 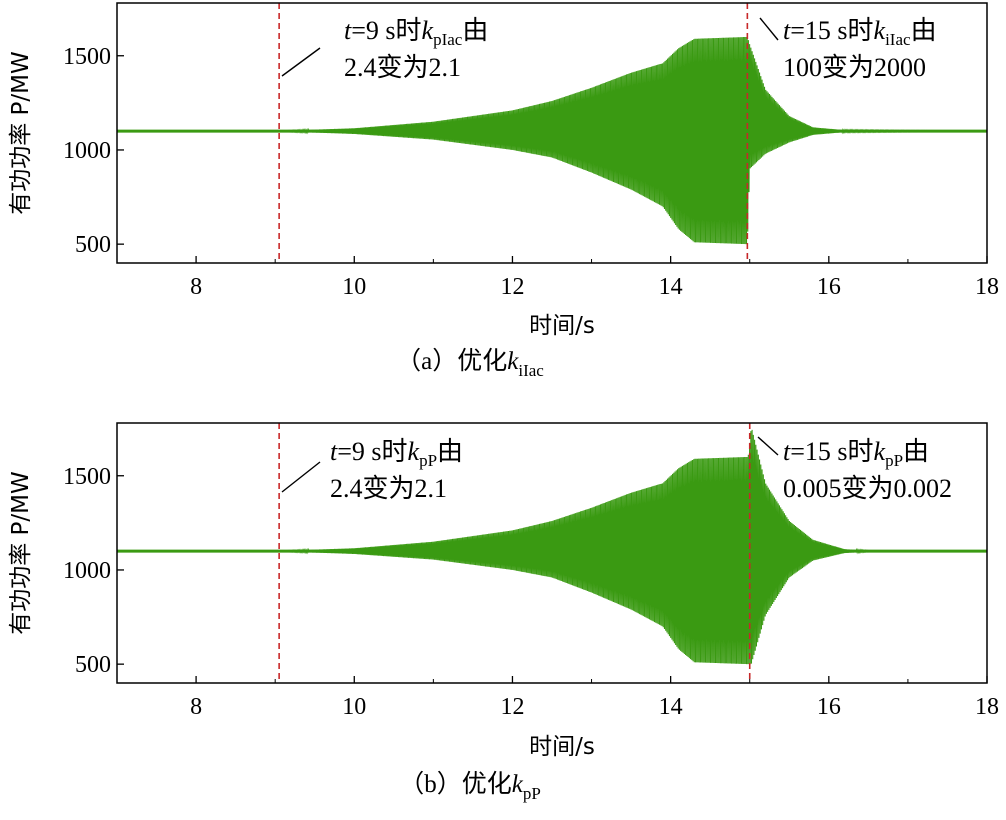 I want to click on annotation-line-1: t=15 s时kpP由, so click(x=856, y=453).